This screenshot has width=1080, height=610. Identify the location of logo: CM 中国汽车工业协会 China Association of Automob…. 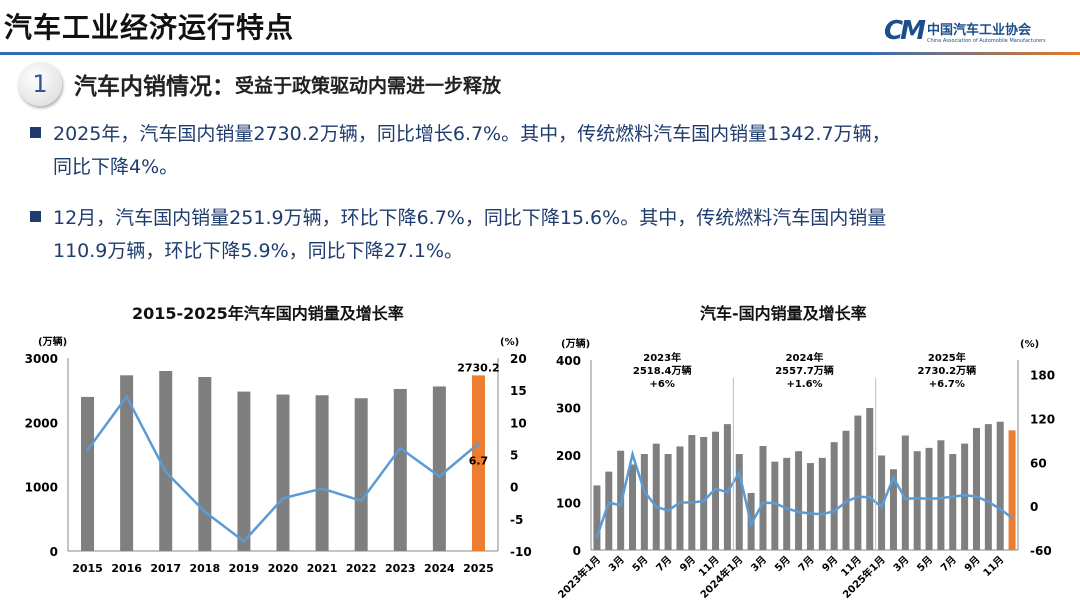
(965, 31).